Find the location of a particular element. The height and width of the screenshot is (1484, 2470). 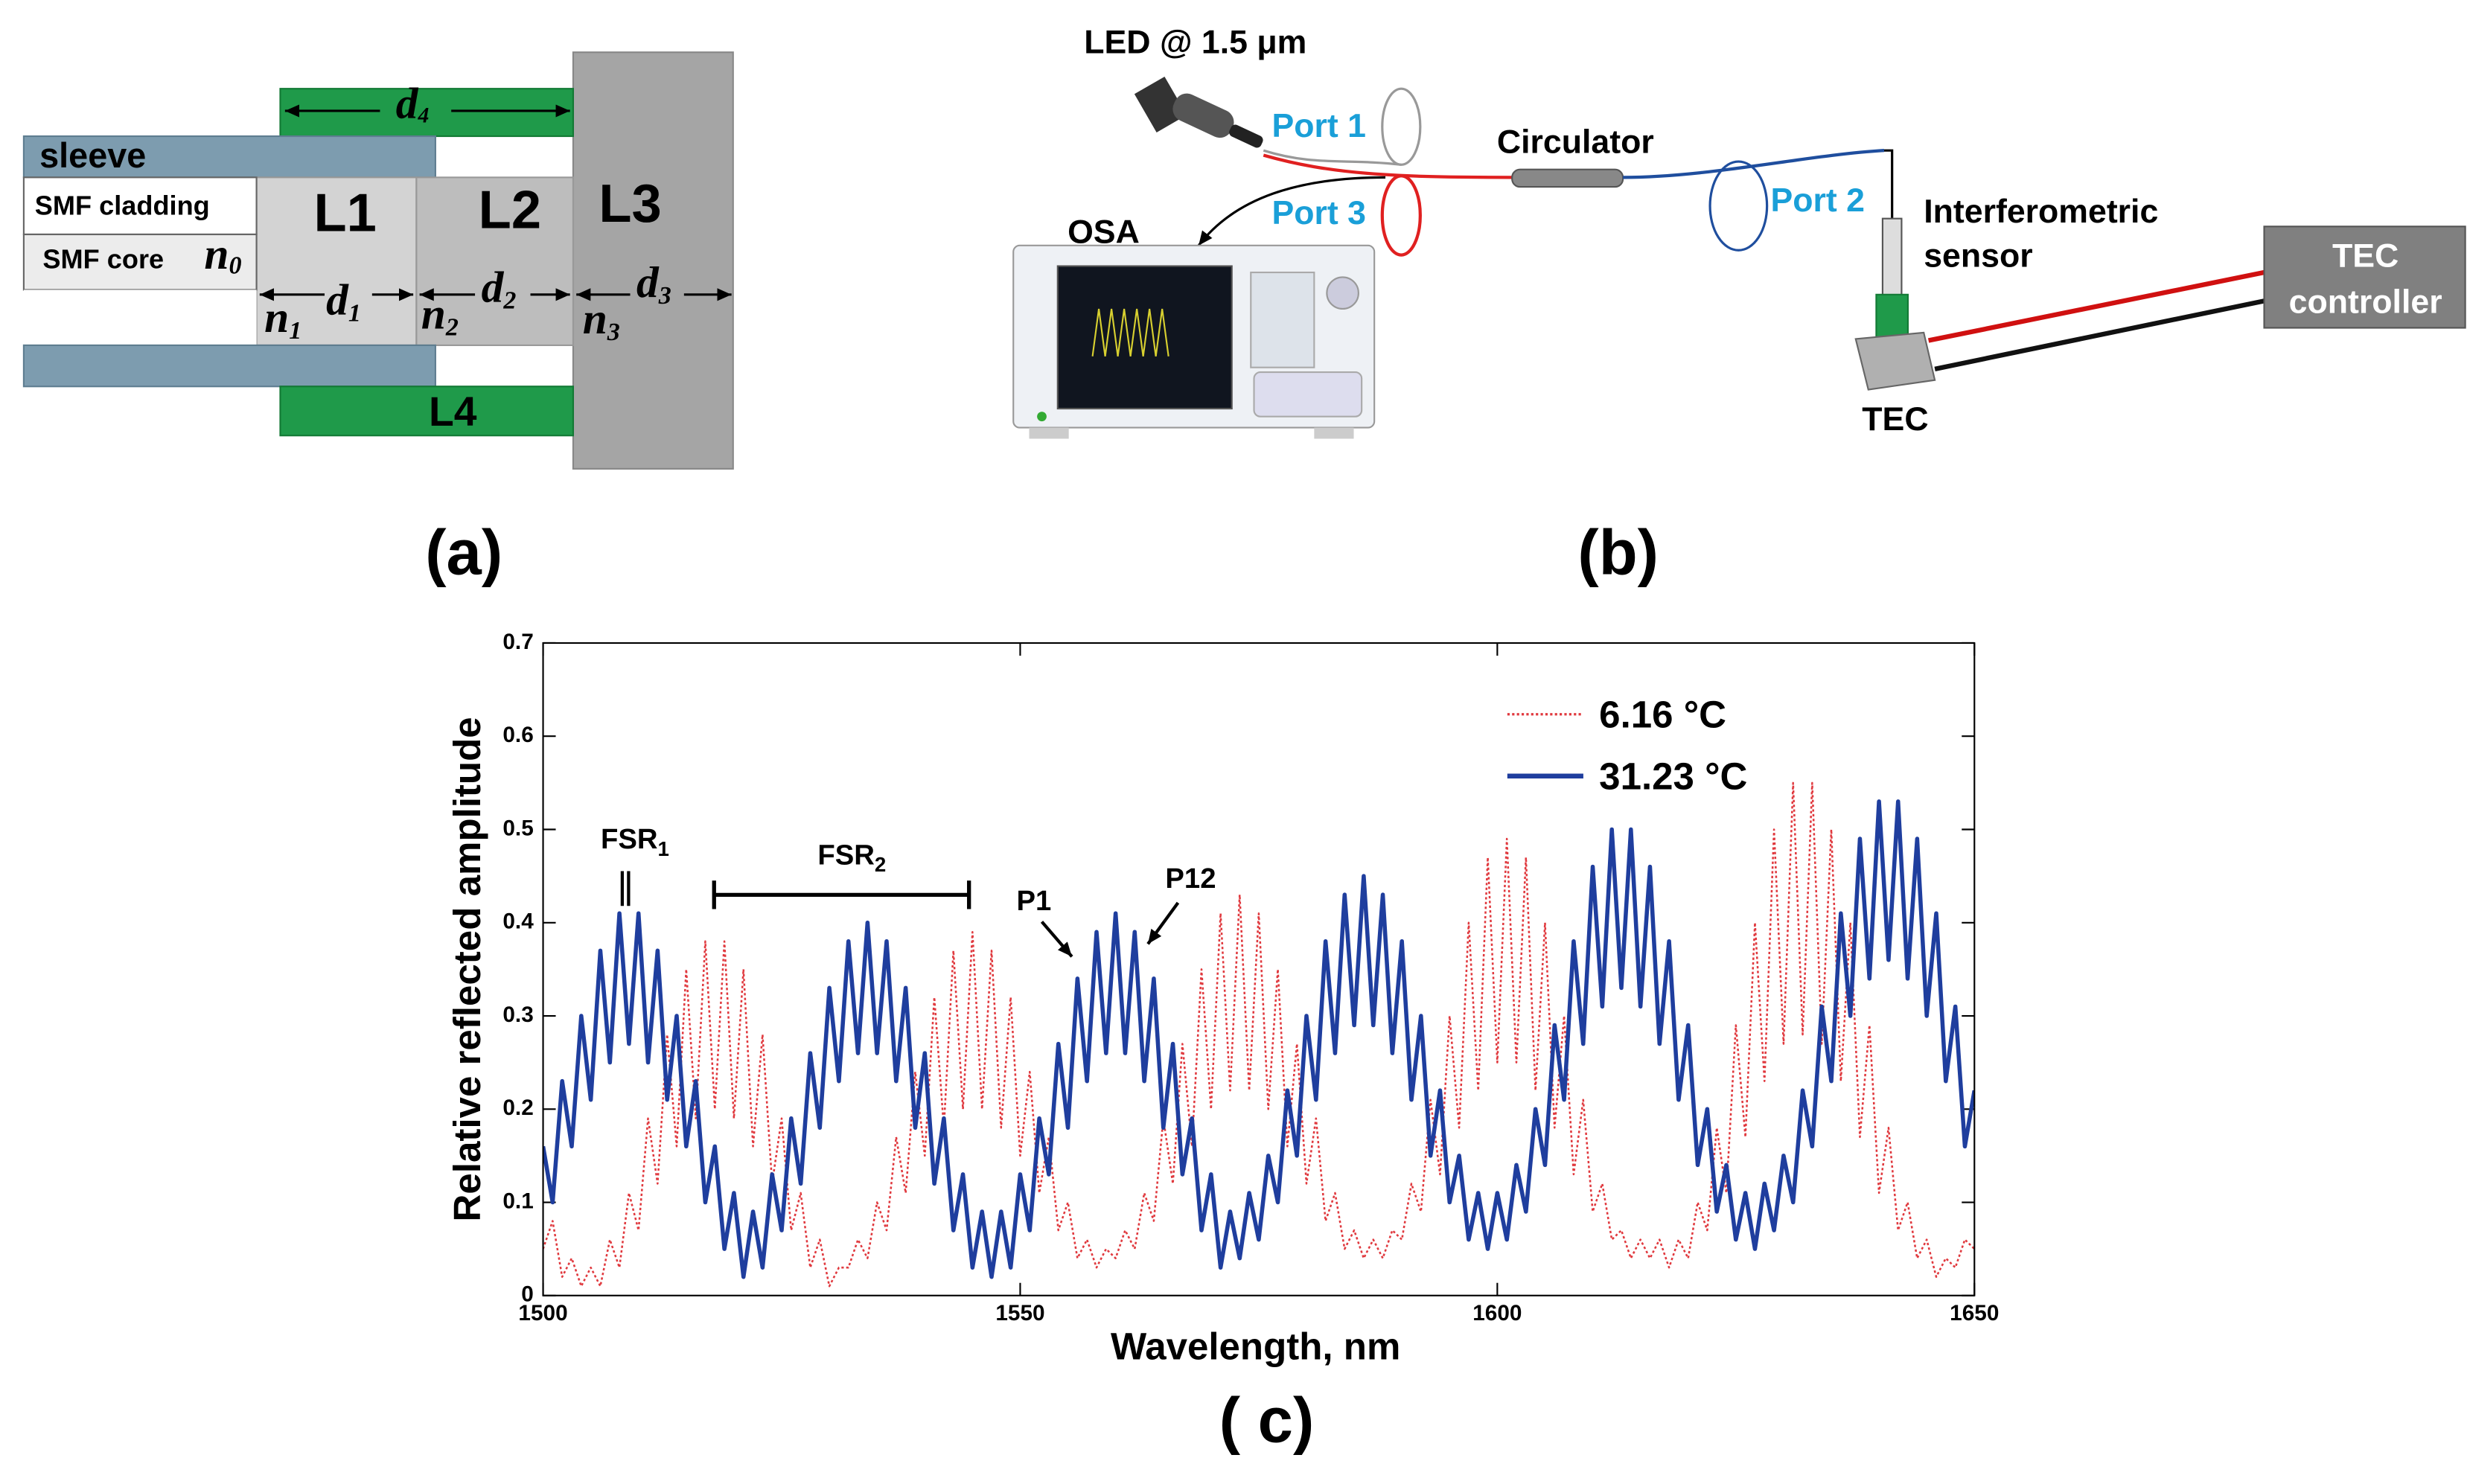

layer-l1 is located at coordinates (336, 261).